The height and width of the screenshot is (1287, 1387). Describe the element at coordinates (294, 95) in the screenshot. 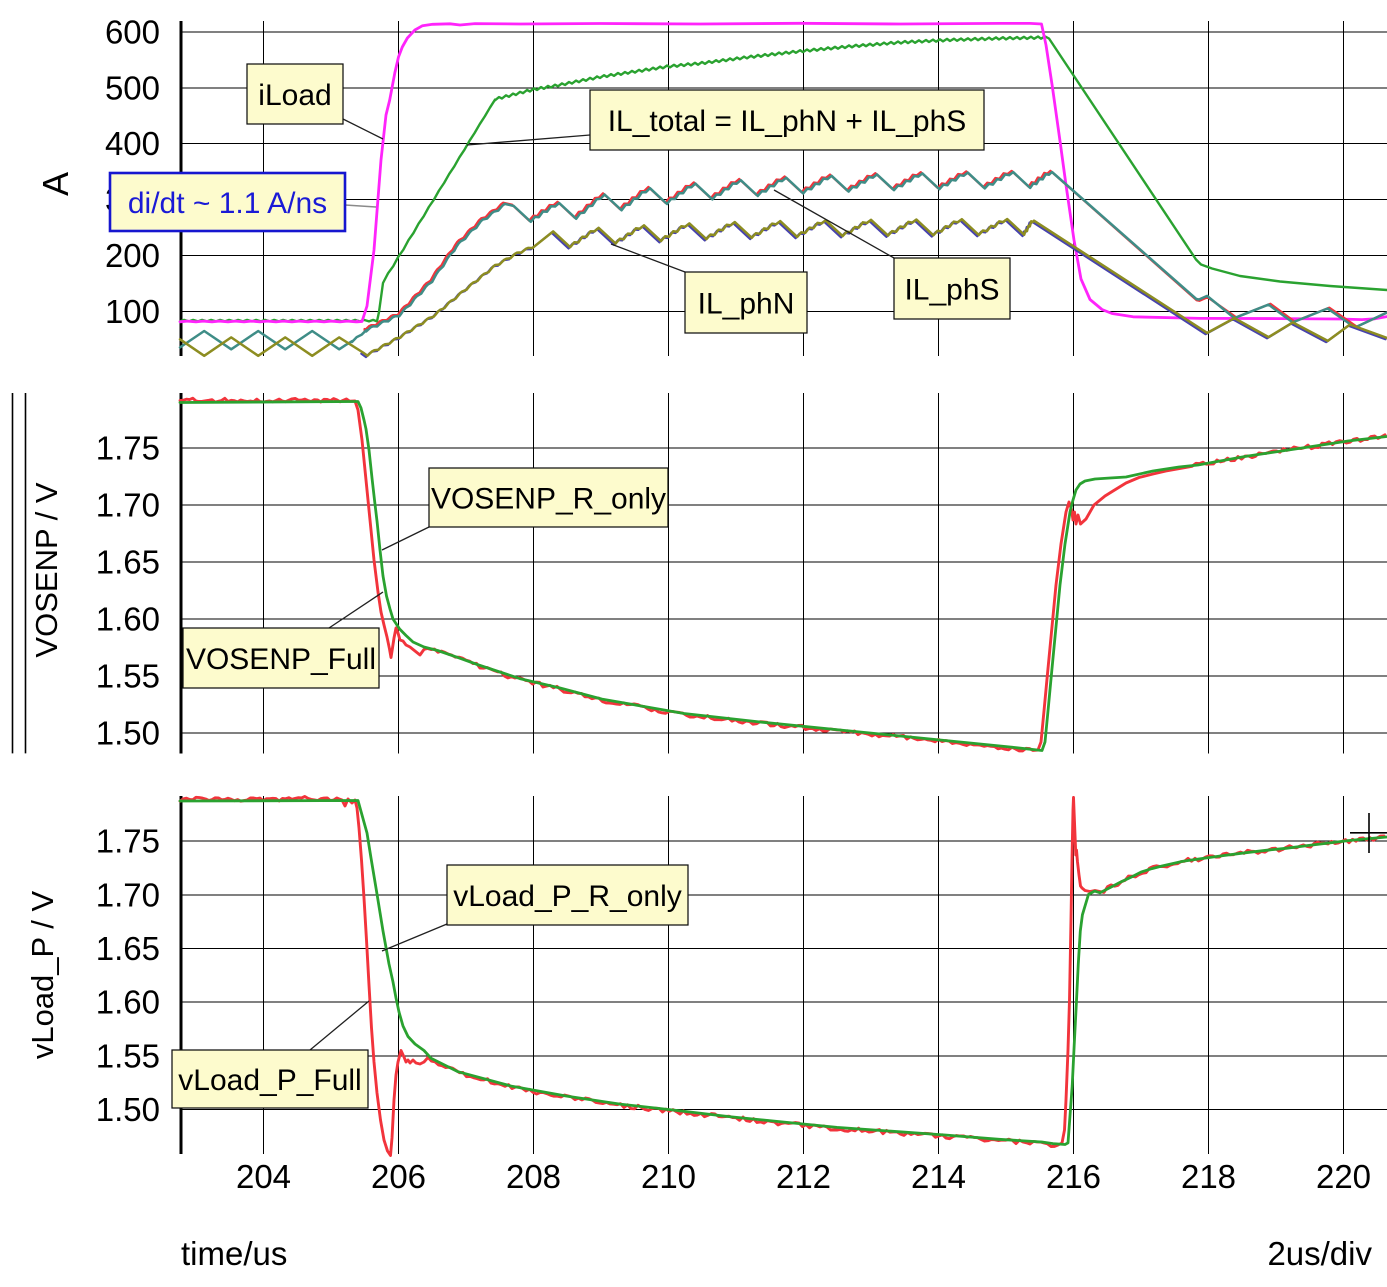

I see `svg-text: iLoad` at that location.